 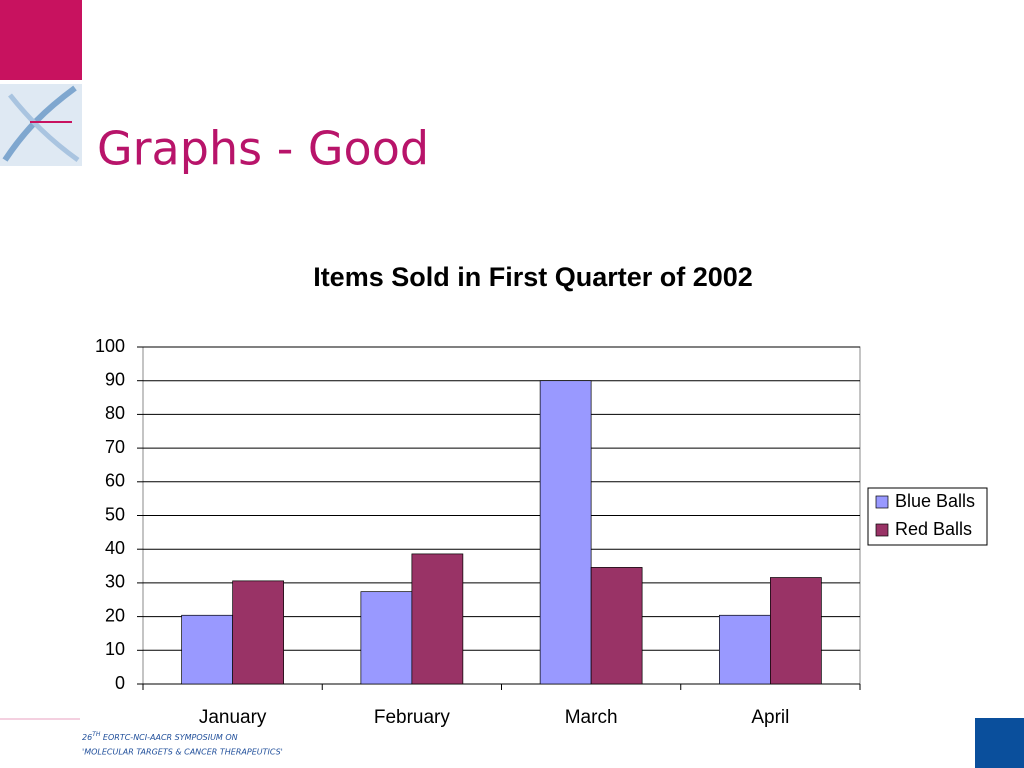 I want to click on y-tick-label: 10, so click(x=115, y=649).